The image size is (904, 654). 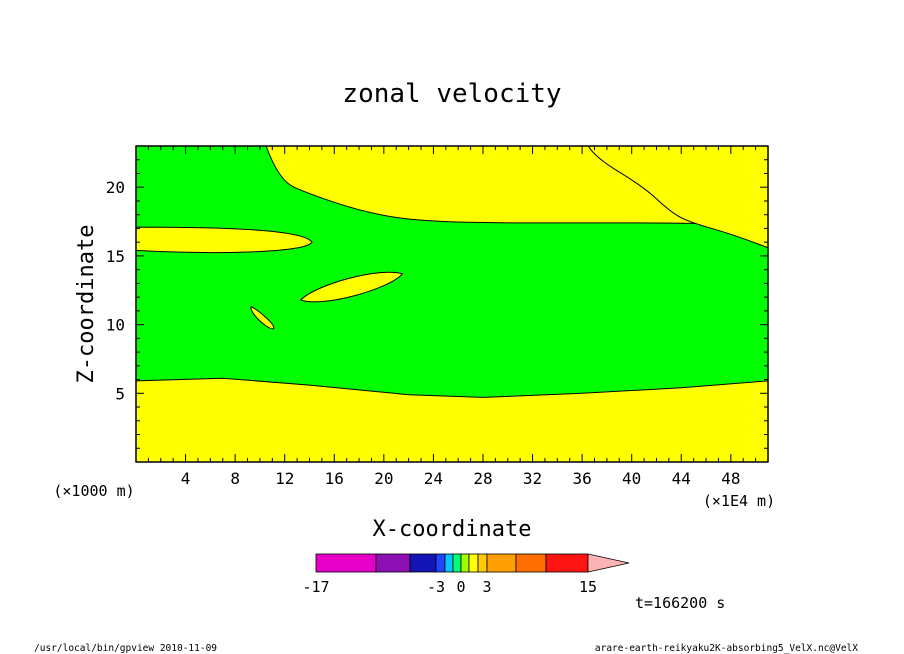 What do you see at coordinates (449, 587) in the screenshot?
I see `colorbar-labels: -17 -3 0 3 15` at bounding box center [449, 587].